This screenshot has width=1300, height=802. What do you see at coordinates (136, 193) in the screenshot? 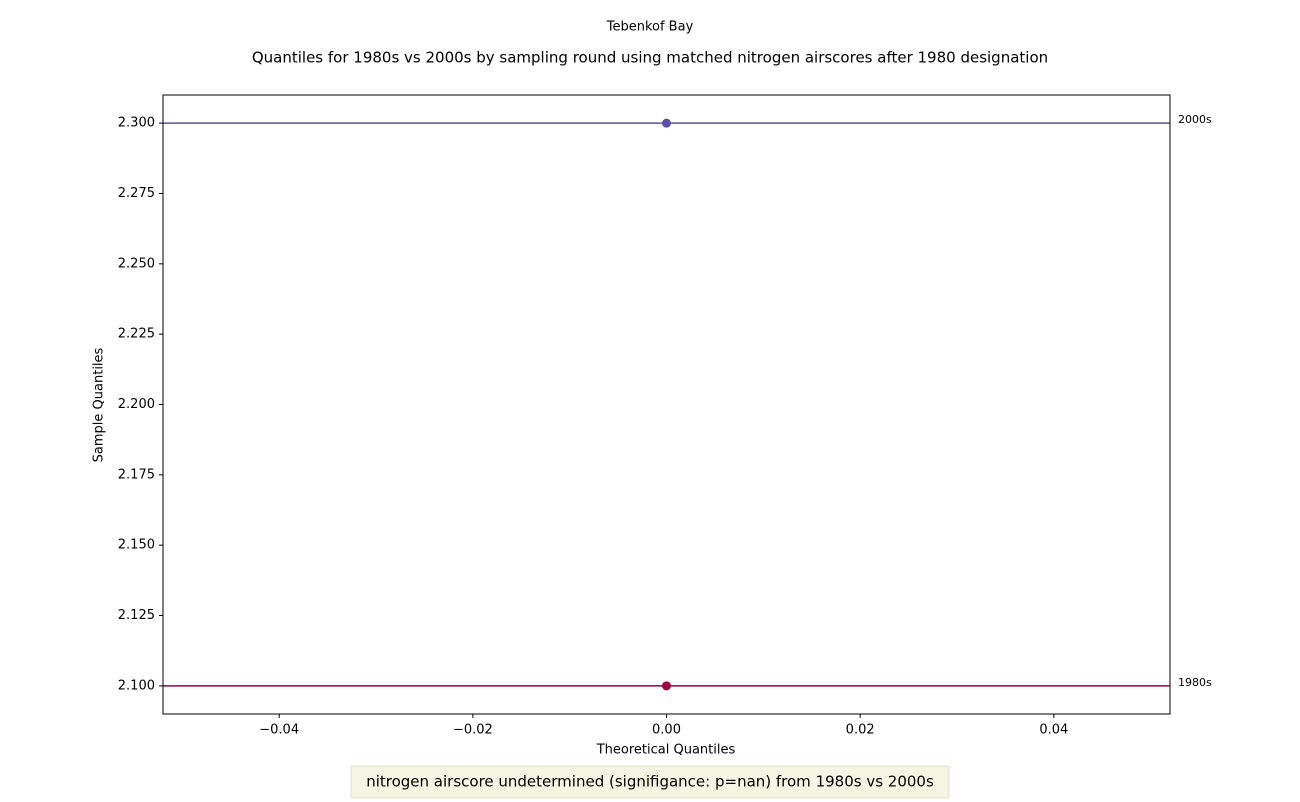
I see `y-tick-label: 2.275` at bounding box center [136, 193].